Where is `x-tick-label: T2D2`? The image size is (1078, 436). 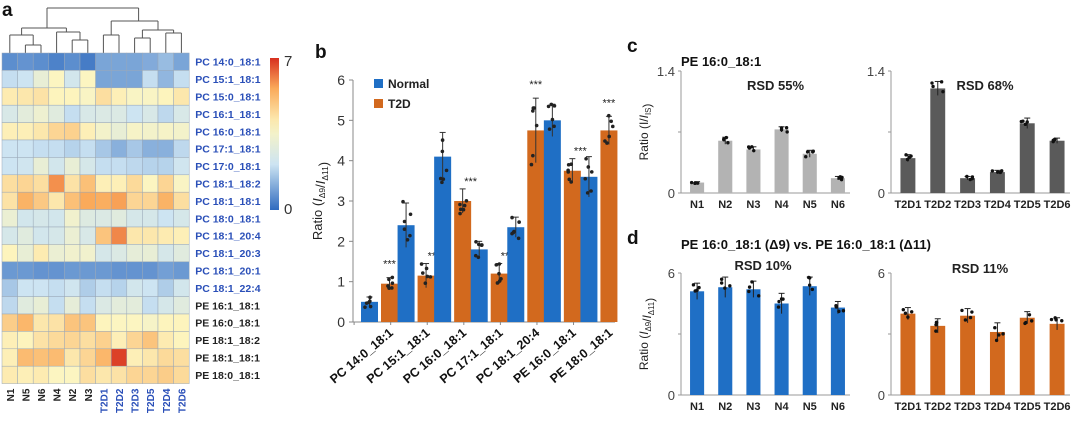 x-tick-label: T2D2 is located at coordinates (937, 407).